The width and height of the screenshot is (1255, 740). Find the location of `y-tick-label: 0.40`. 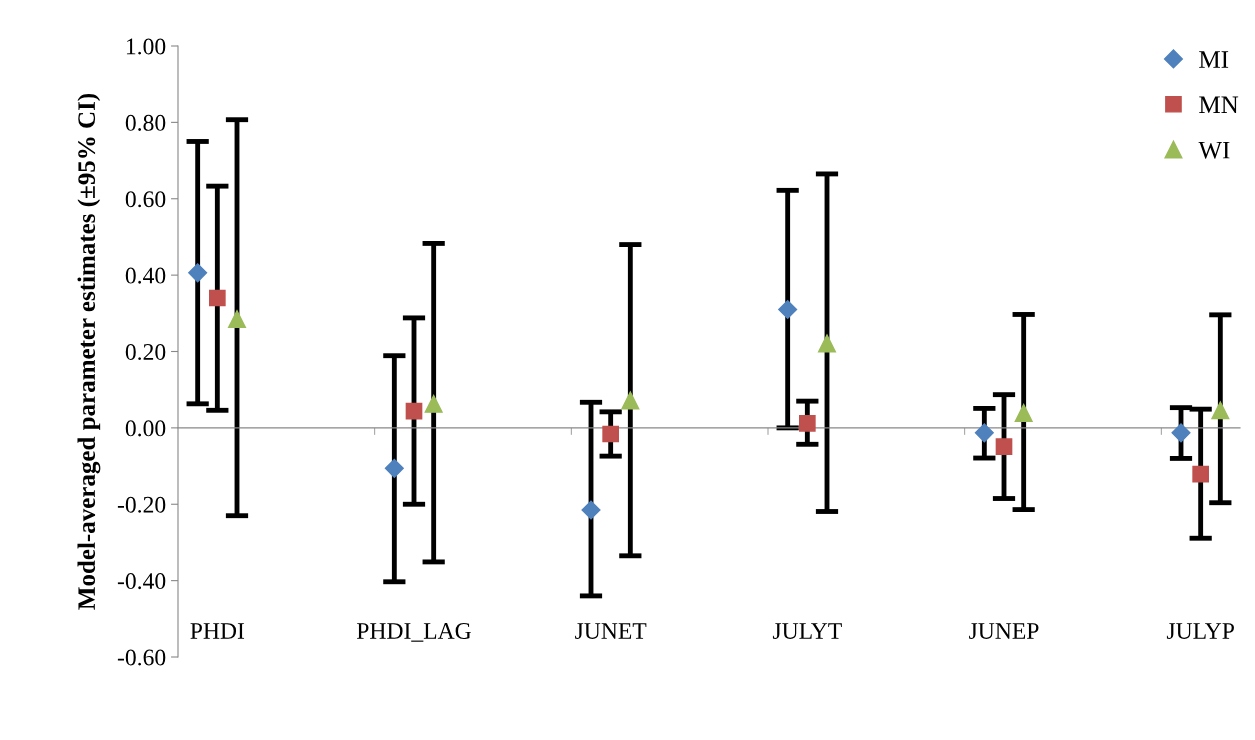

y-tick-label: 0.40 is located at coordinates (145, 275).